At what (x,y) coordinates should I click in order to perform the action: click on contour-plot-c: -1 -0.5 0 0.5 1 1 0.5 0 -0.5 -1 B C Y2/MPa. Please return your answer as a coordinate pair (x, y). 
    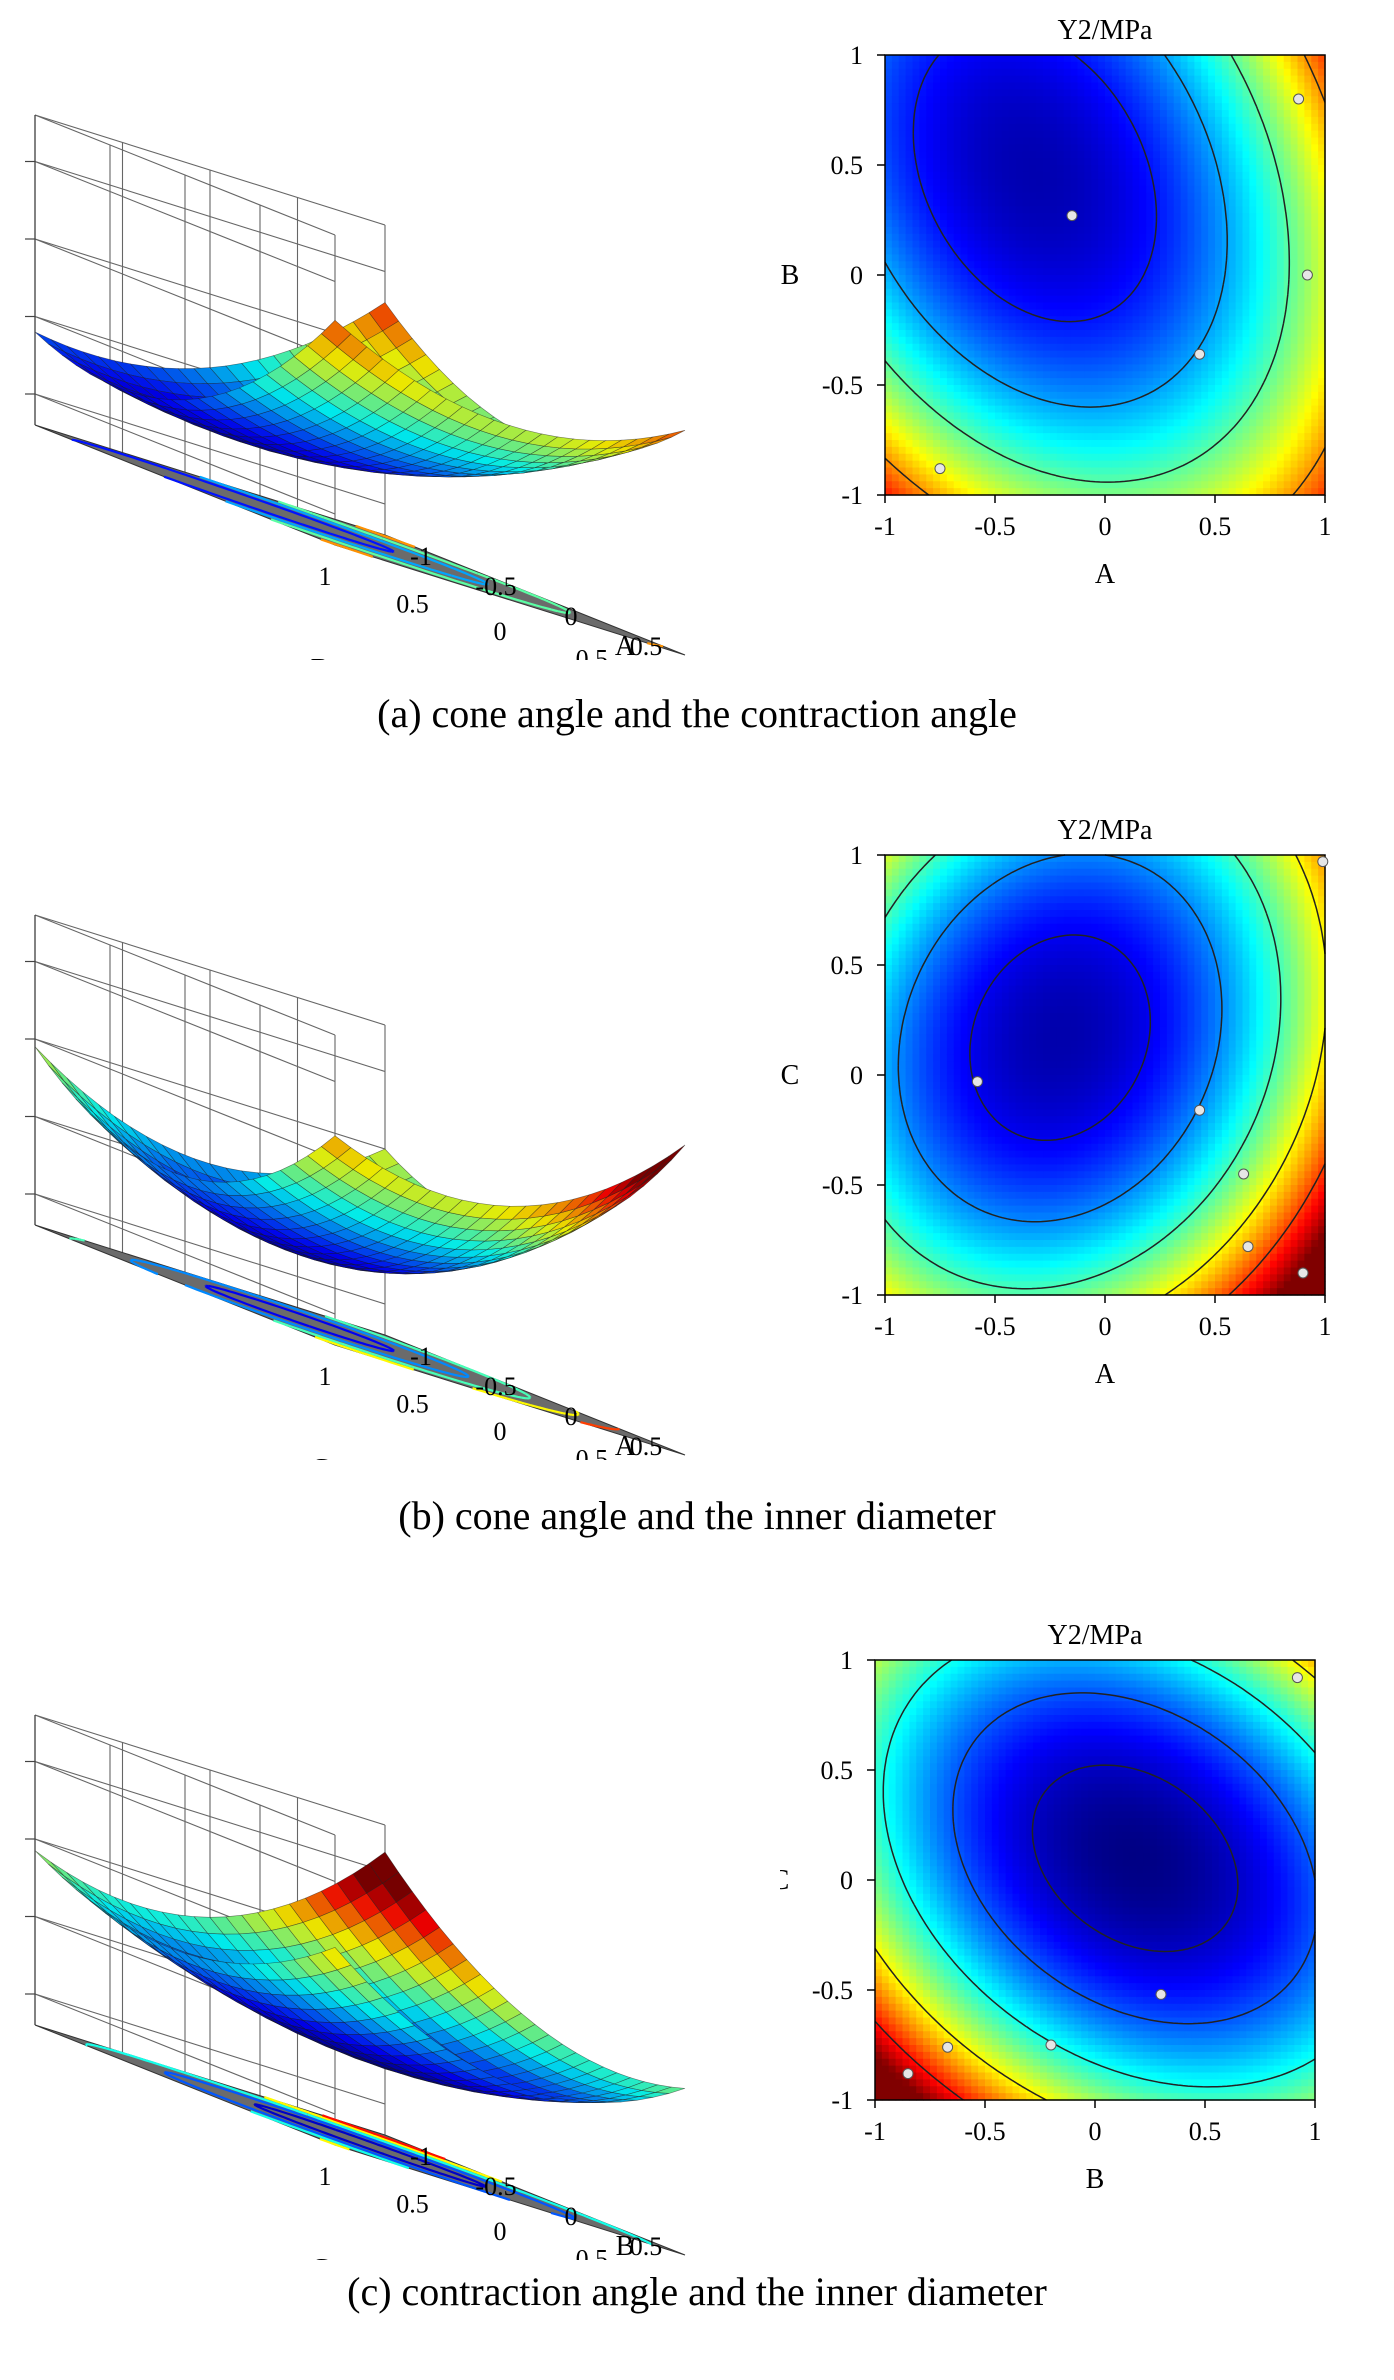
    Looking at the image, I should click on (1080, 1940).